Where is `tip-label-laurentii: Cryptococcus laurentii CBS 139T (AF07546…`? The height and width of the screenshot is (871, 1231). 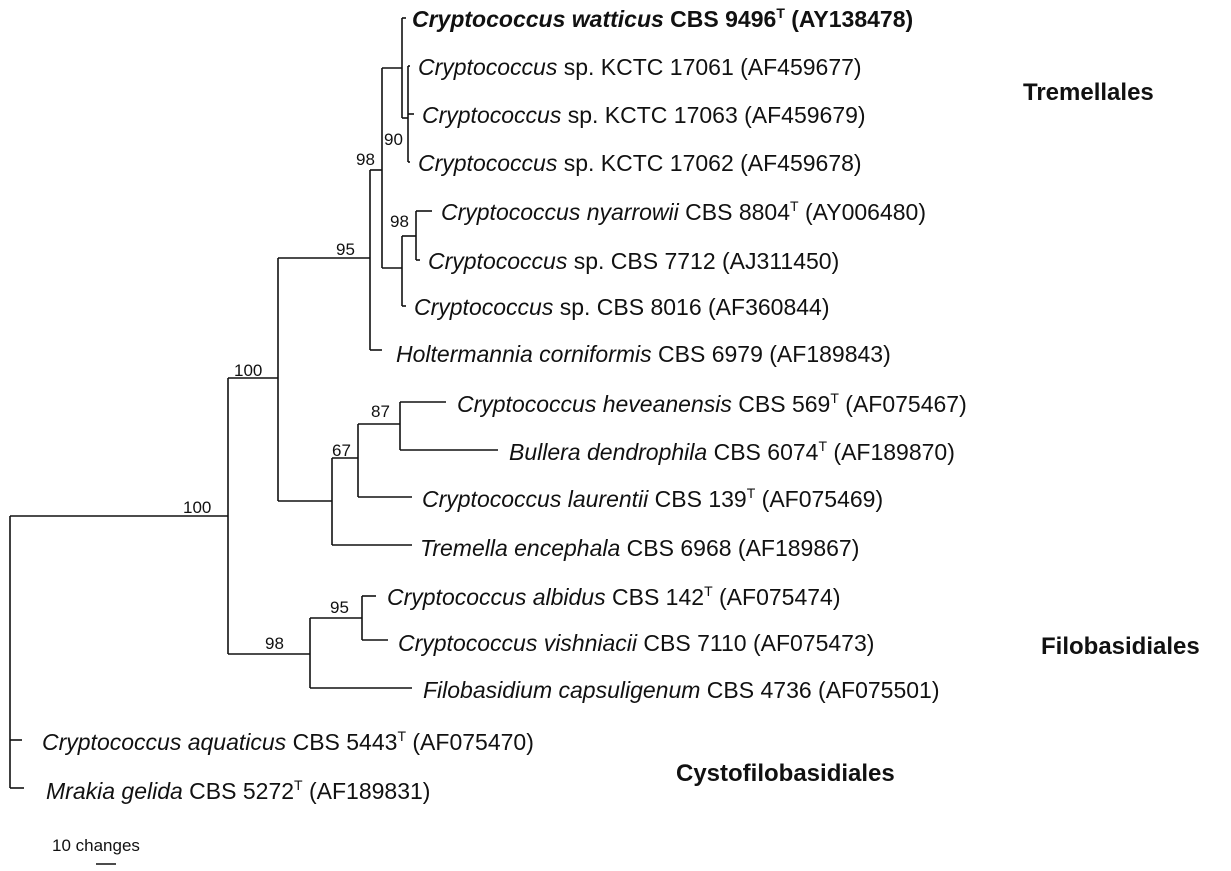
tip-label-laurentii: Cryptococcus laurentii CBS 139T (AF07546… is located at coordinates (652, 498).